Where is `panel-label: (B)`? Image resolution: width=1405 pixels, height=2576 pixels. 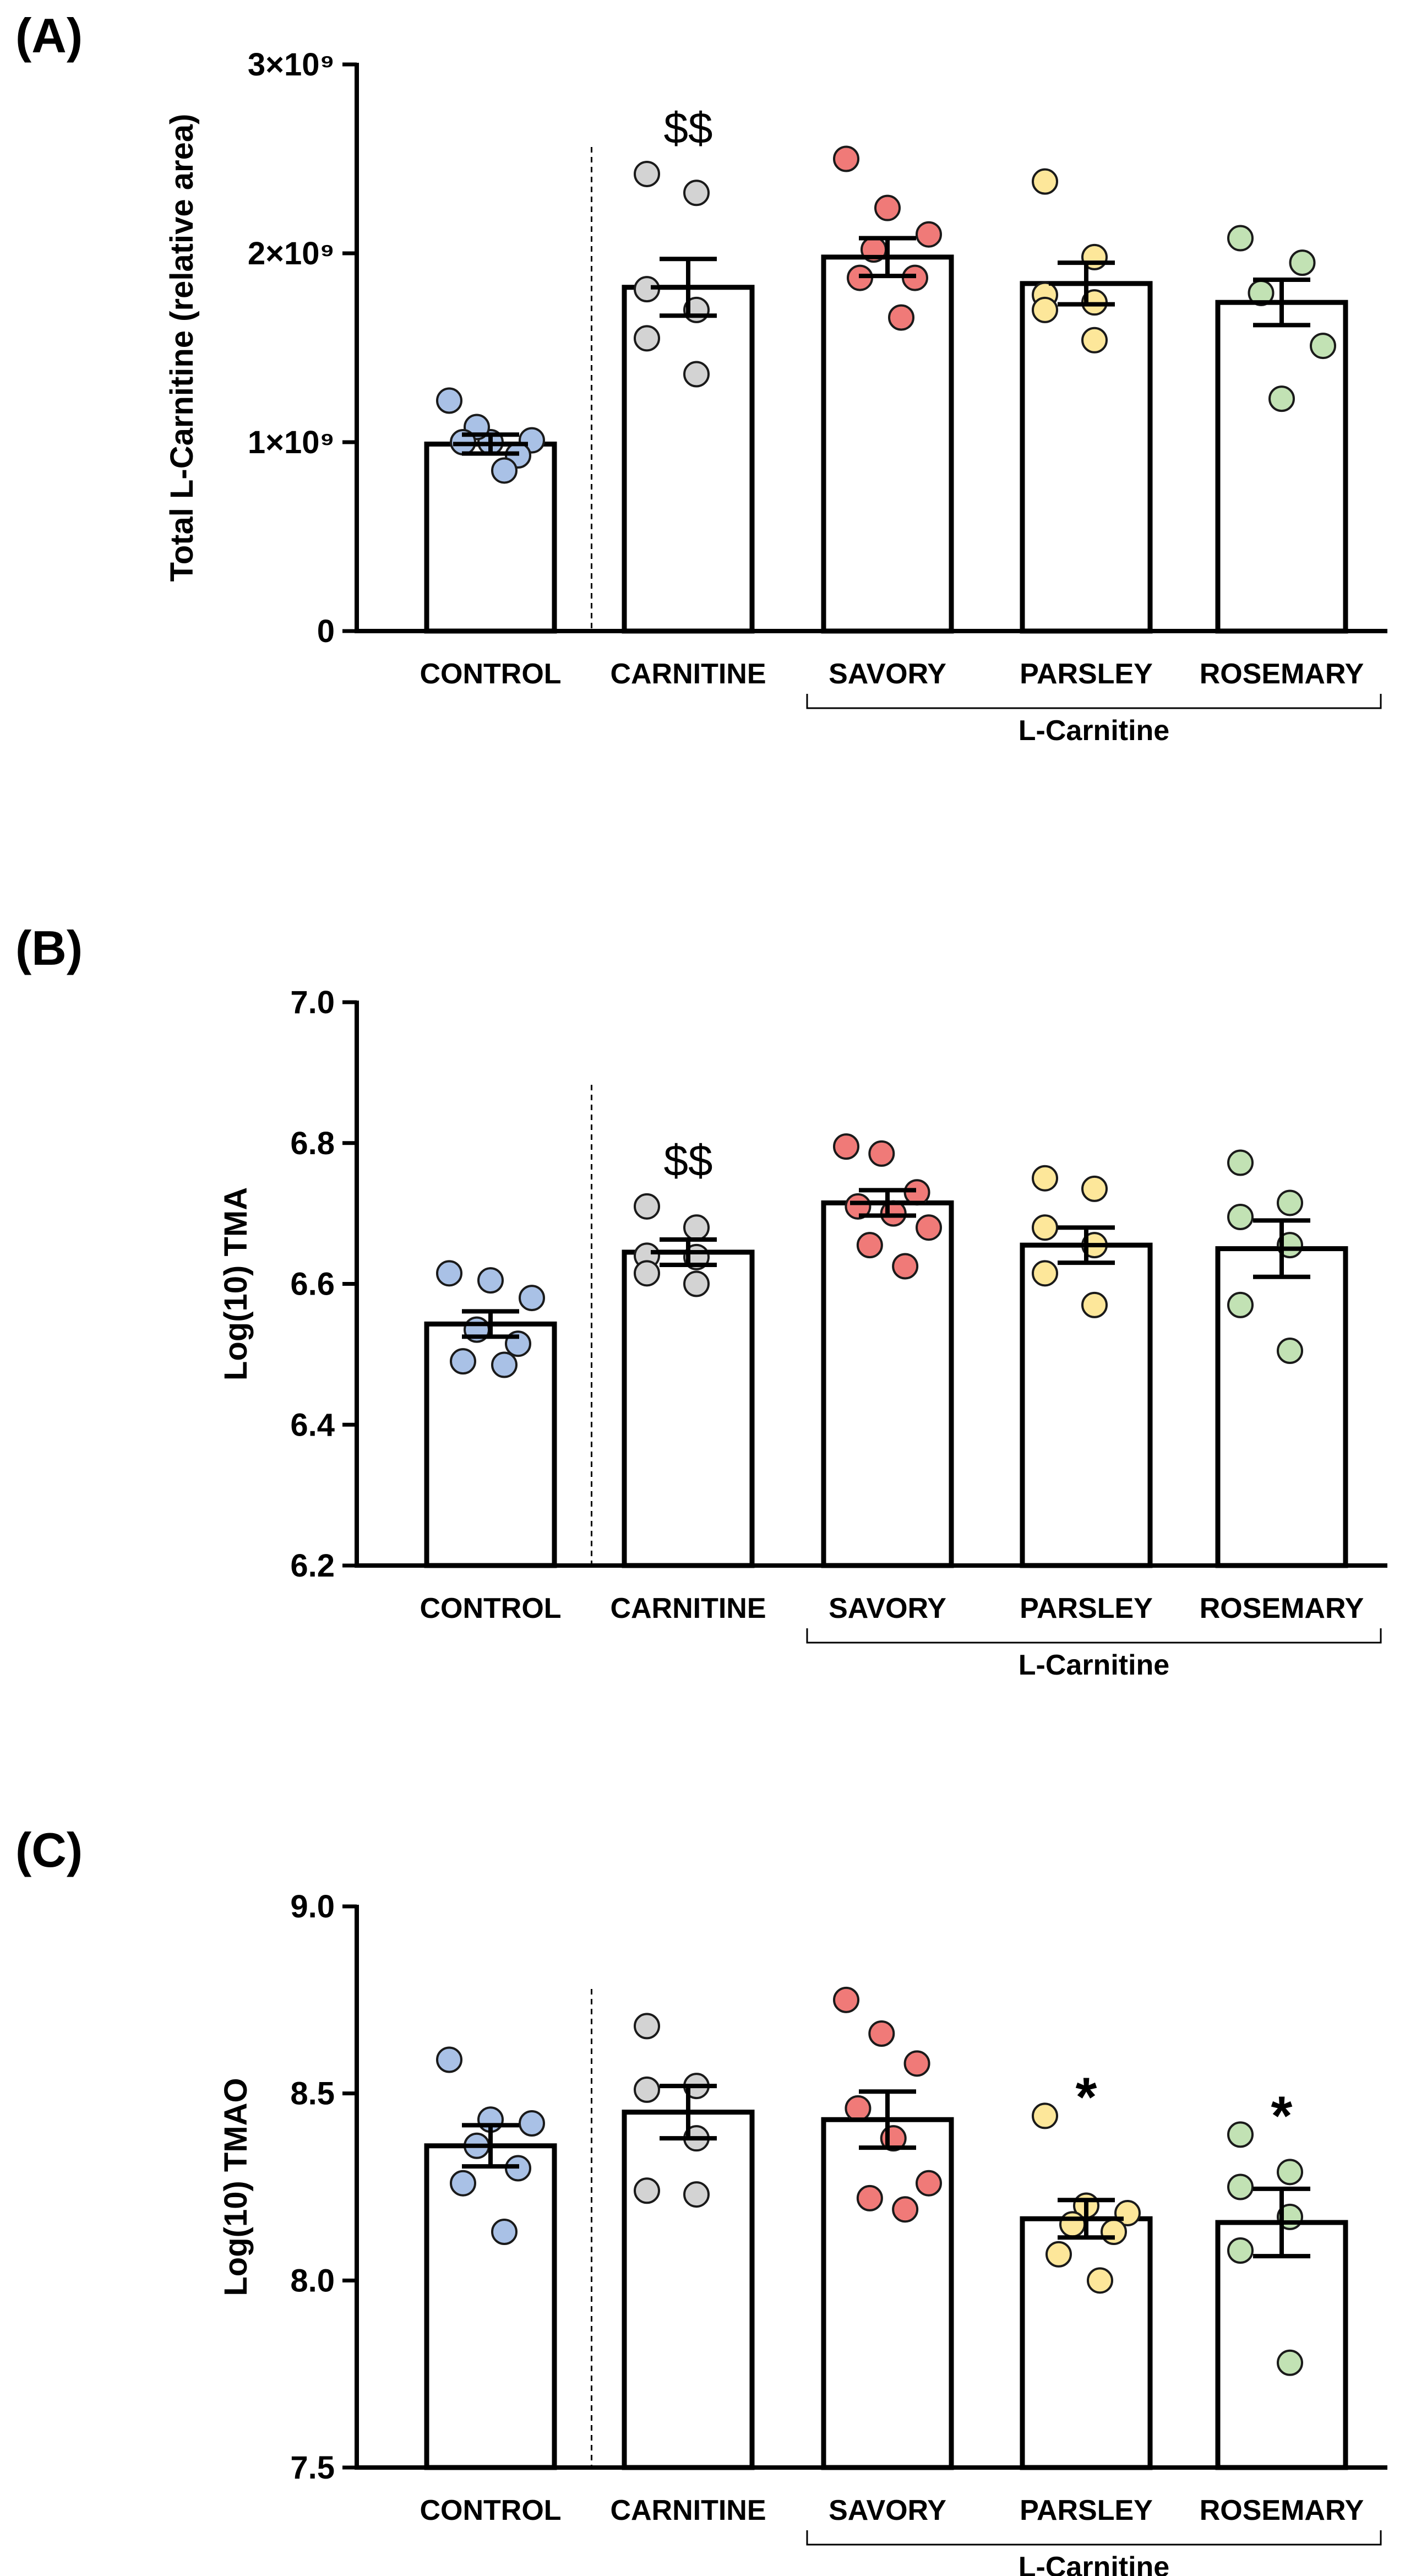 panel-label: (B) is located at coordinates (49, 948).